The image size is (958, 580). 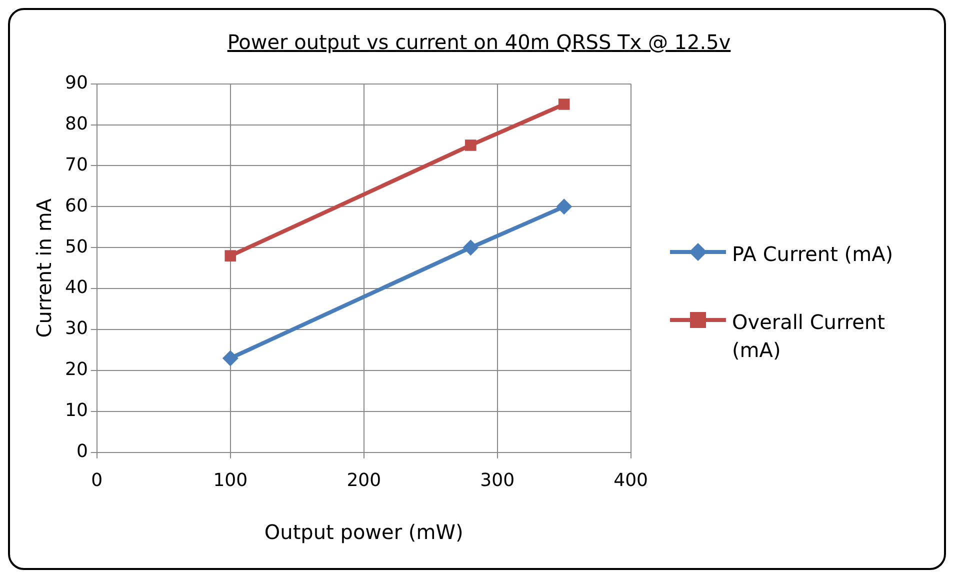 What do you see at coordinates (76, 123) in the screenshot?
I see `y-tick-label: 80` at bounding box center [76, 123].